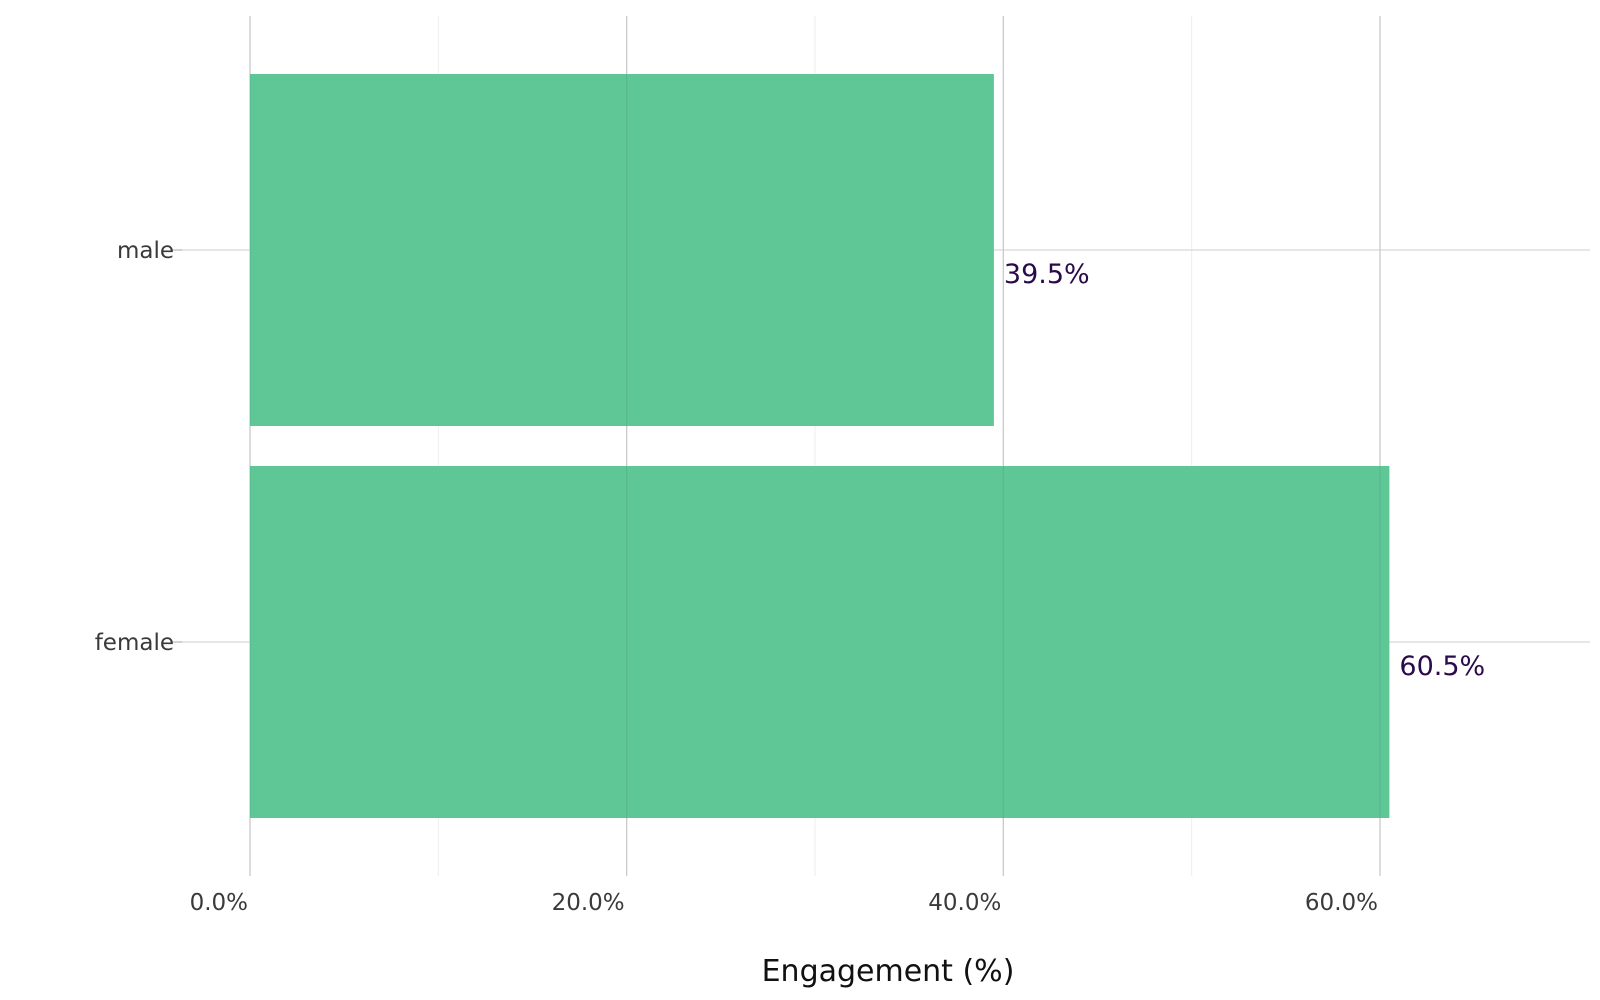 The height and width of the screenshot is (1000, 1600). I want to click on x-axis-title: Engagement (%), so click(888, 971).